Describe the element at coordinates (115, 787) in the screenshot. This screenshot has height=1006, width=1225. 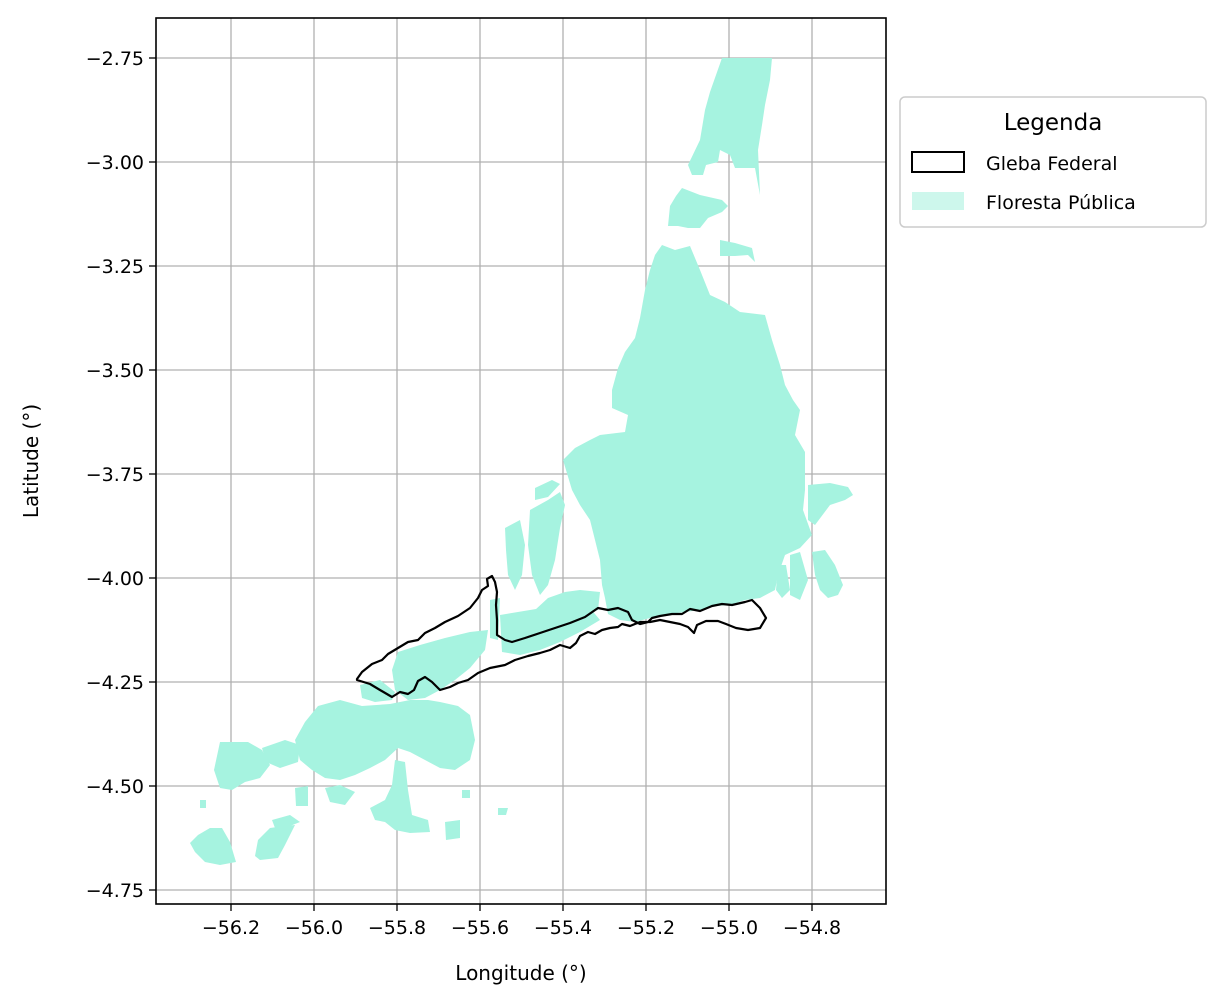
I see `y-tick-label: −4.50` at that location.